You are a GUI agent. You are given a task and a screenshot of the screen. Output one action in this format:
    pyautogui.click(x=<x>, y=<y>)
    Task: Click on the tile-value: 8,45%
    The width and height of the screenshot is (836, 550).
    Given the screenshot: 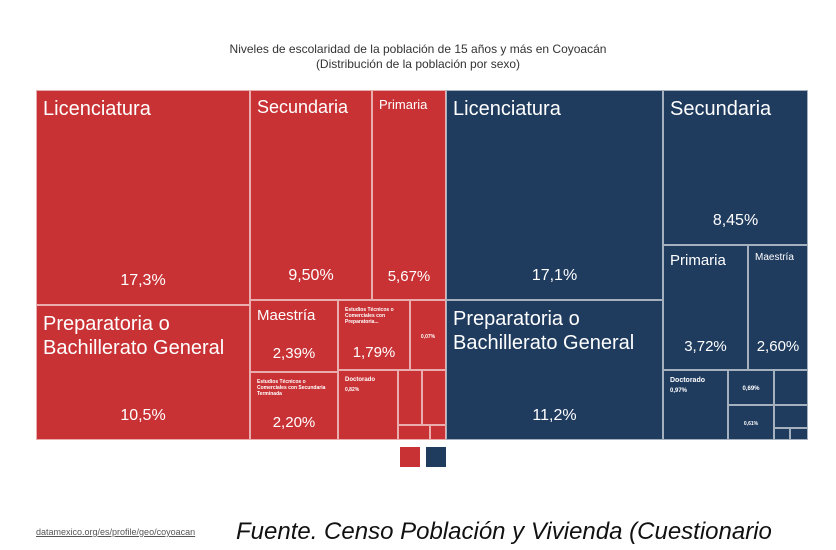 What is the action you would take?
    pyautogui.click(x=735, y=220)
    